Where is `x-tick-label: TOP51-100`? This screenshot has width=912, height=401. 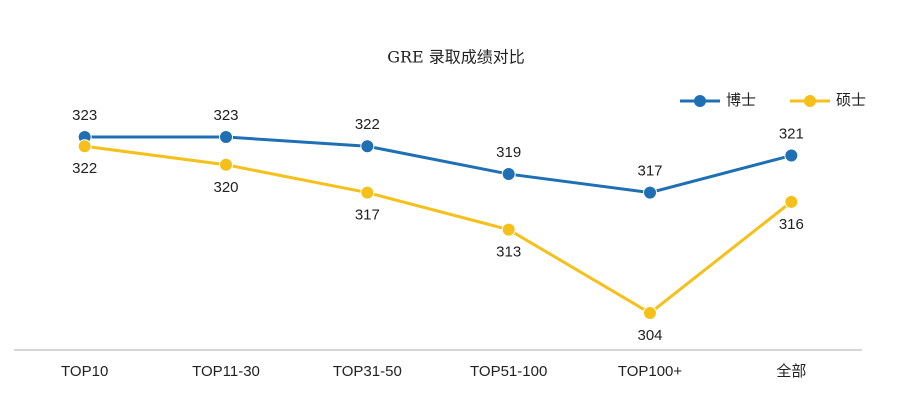
x-tick-label: TOP51-100 is located at coordinates (508, 371).